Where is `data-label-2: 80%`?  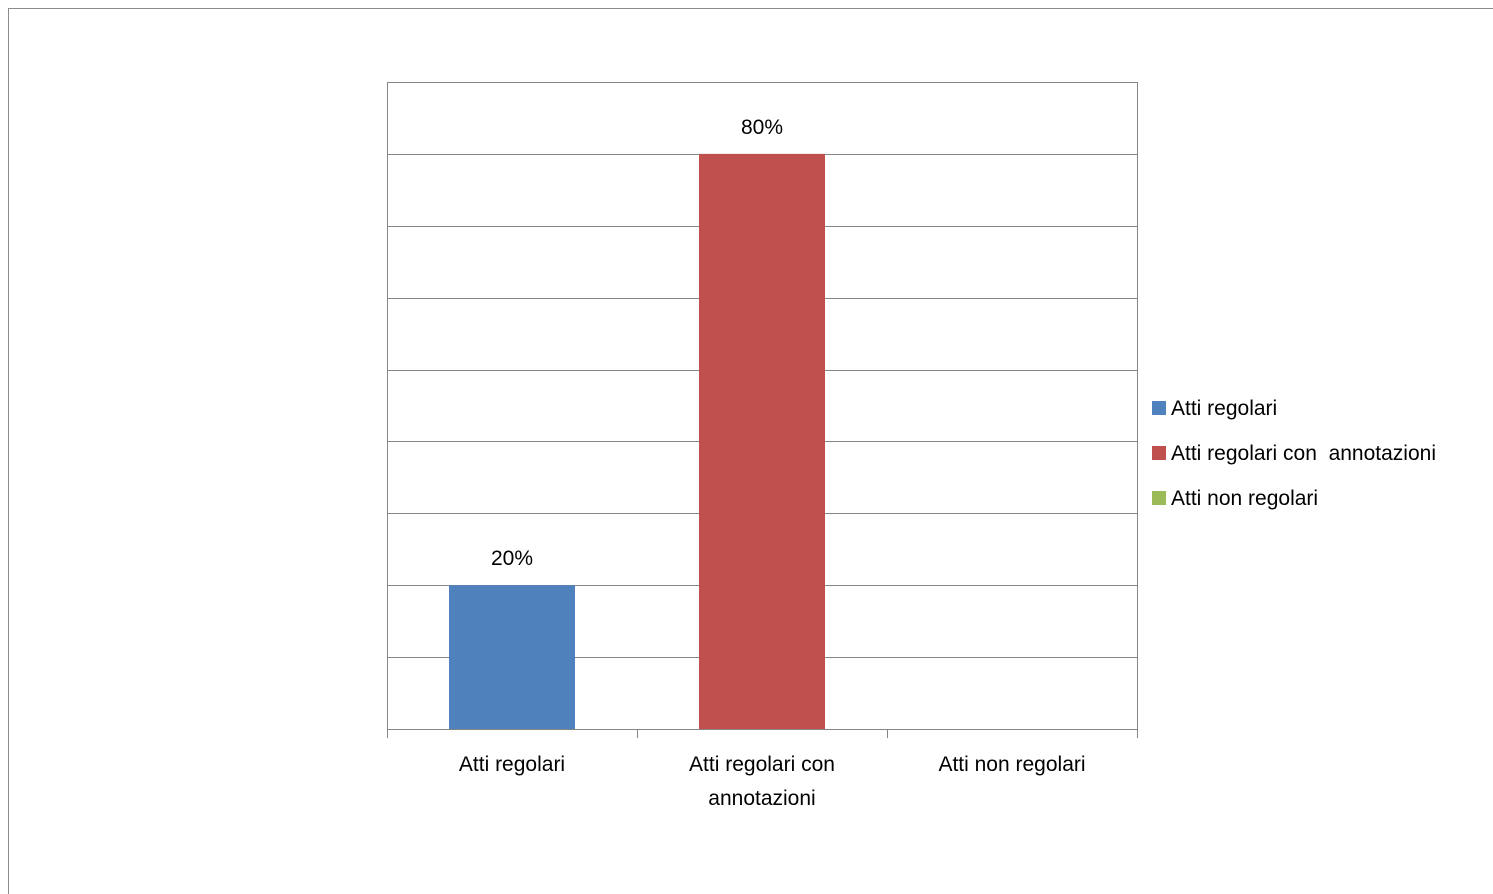 data-label-2: 80% is located at coordinates (762, 127).